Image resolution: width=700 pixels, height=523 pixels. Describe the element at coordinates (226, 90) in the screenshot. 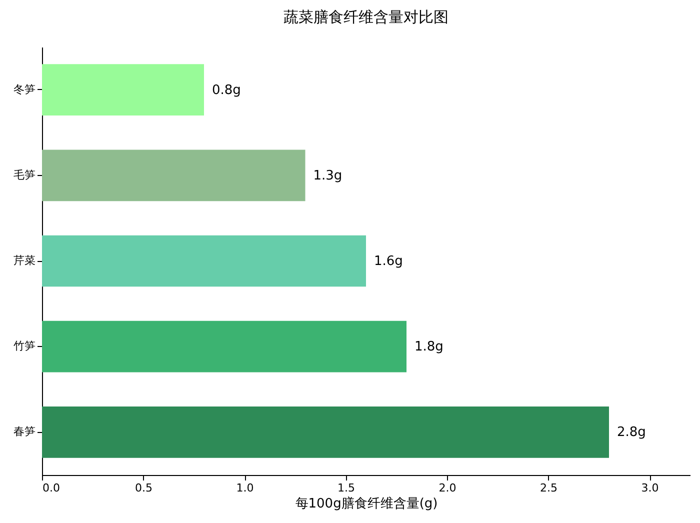

I see `data-label: 0.8g` at that location.